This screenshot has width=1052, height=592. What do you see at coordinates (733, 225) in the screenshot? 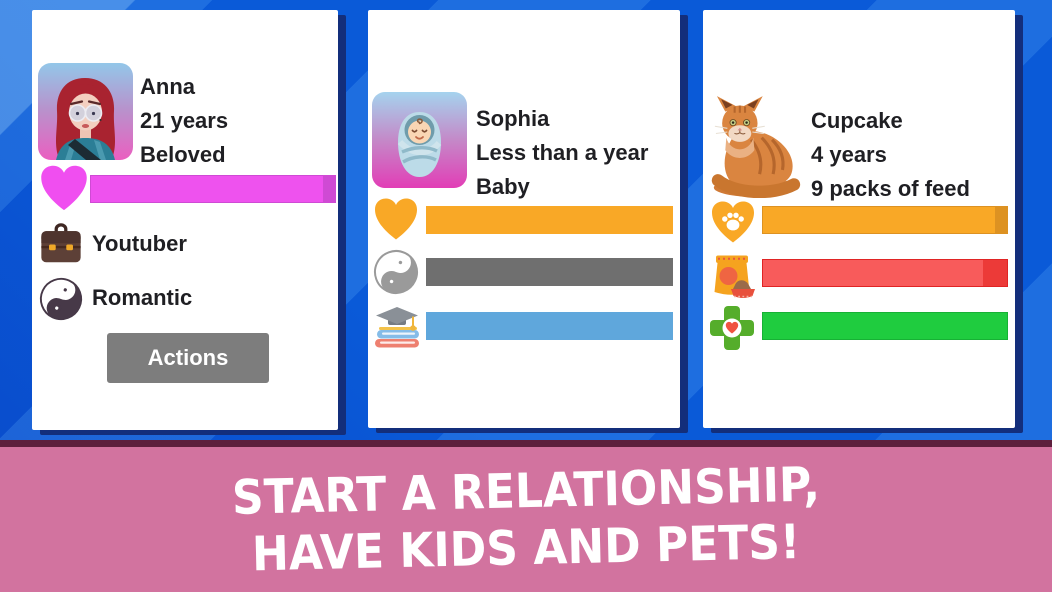
I see `paw-heart-icon` at bounding box center [733, 225].